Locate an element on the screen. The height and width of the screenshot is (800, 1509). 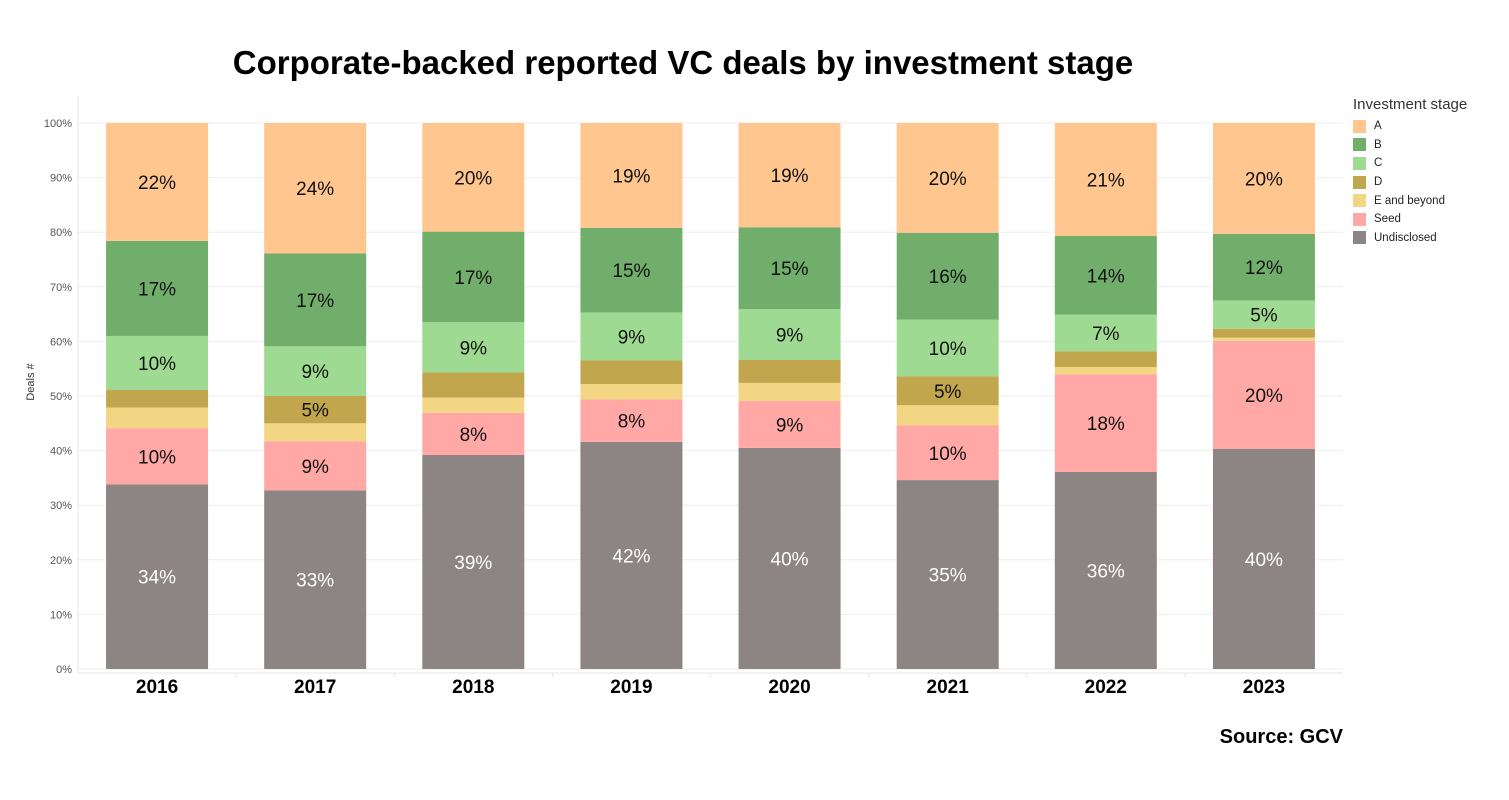
legend-label: B is located at coordinates (1378, 144).